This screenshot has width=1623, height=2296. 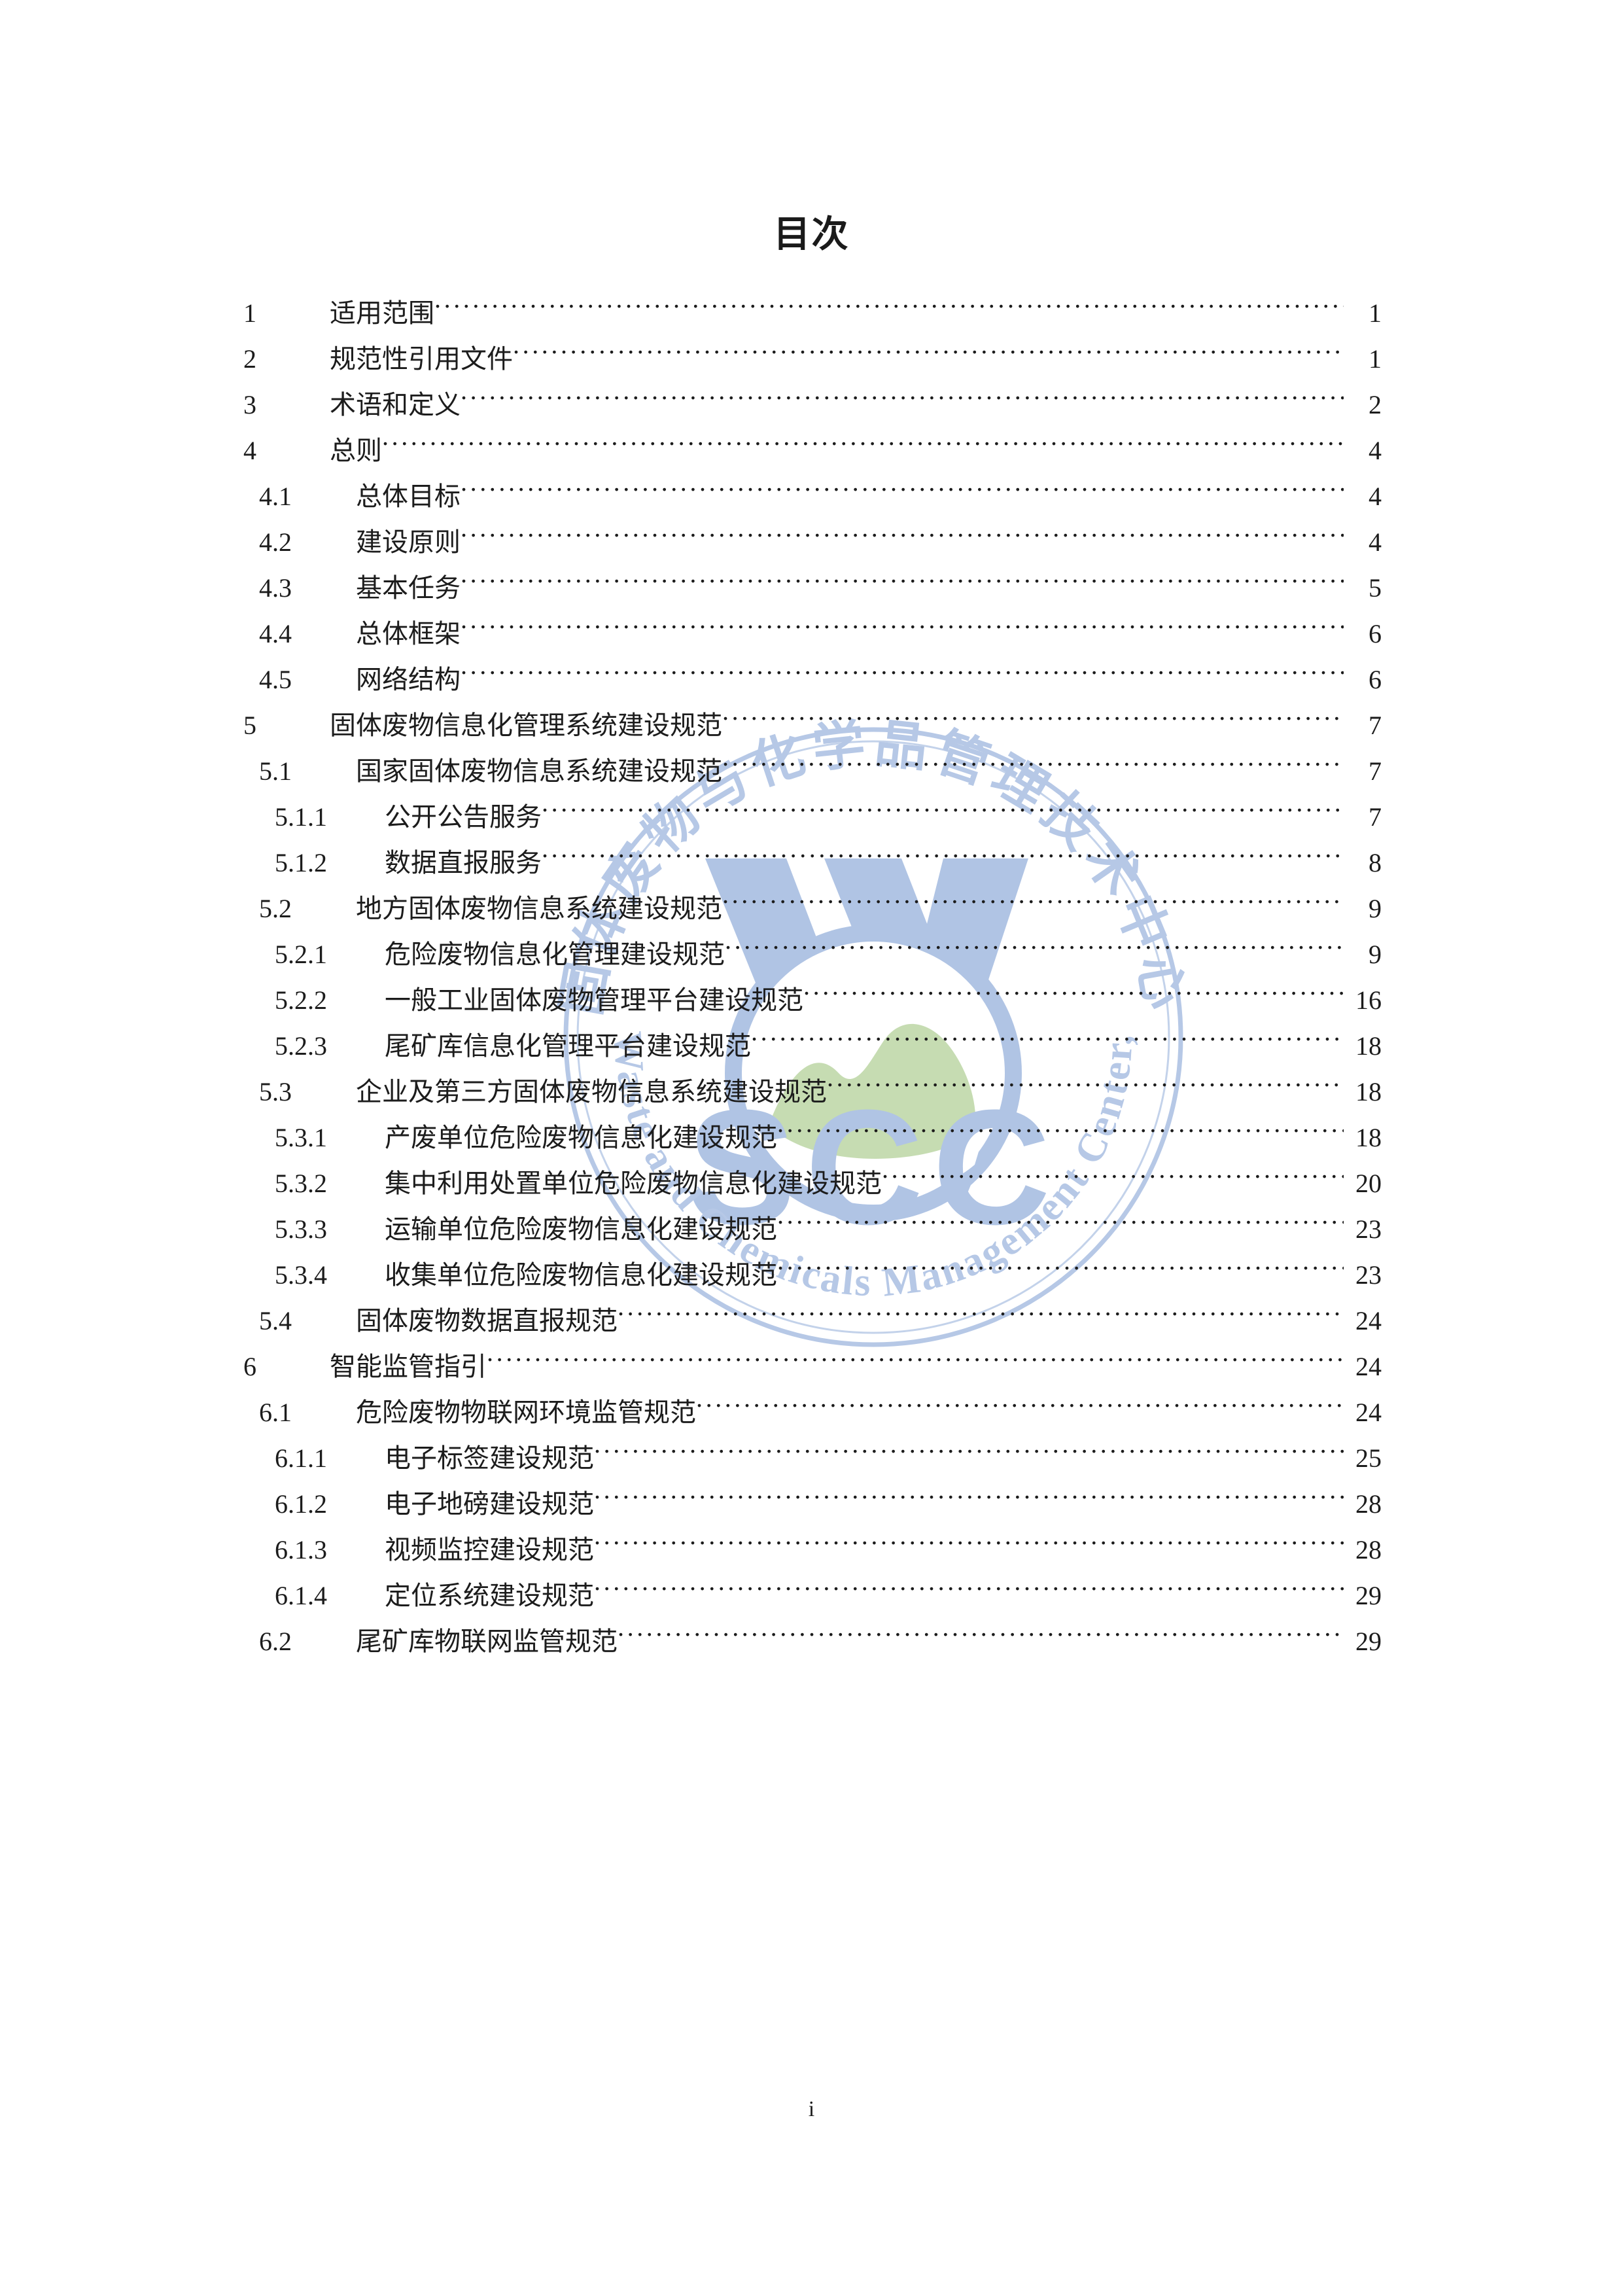 I want to click on toc-entry-number: 5.3.1, so click(x=301, y=1137).